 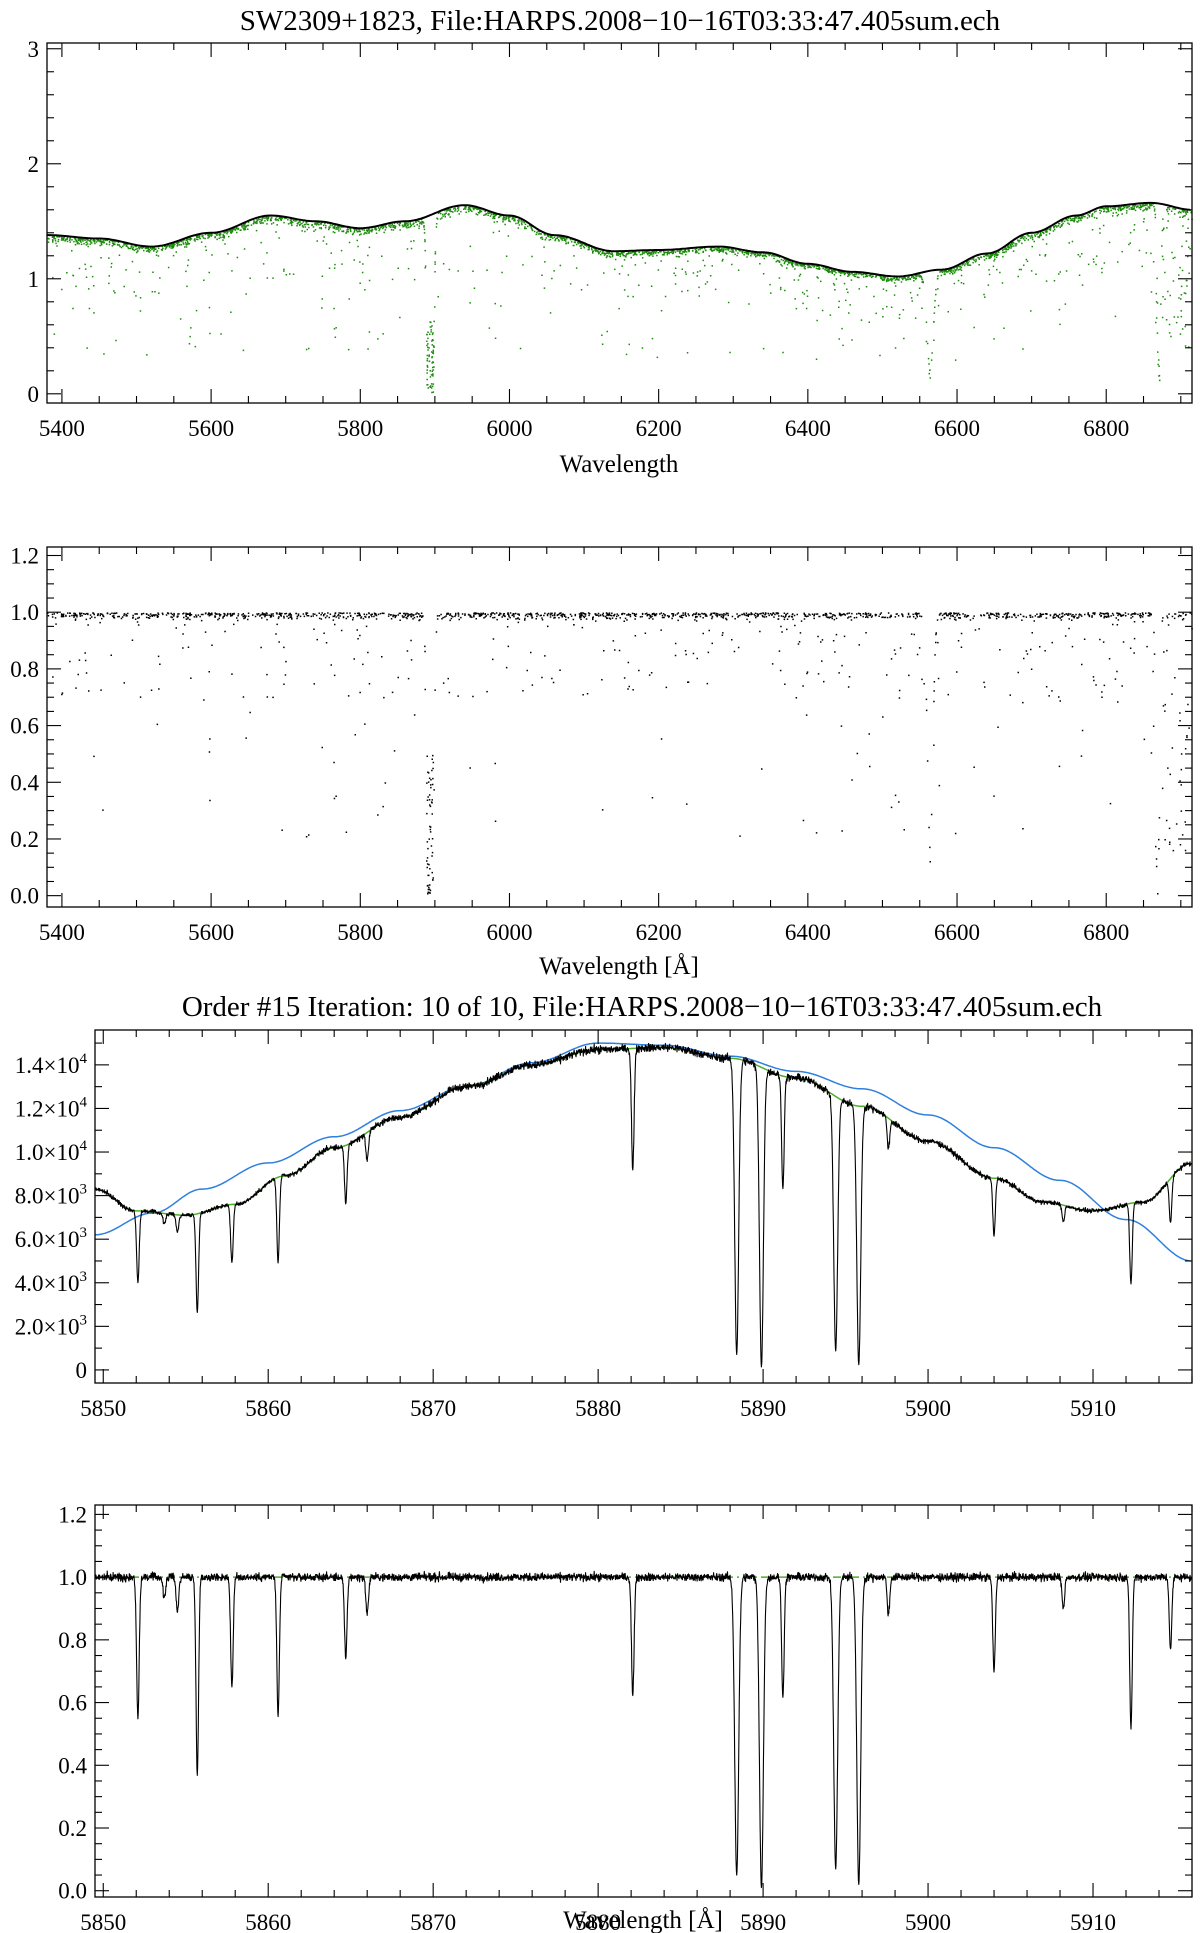 I want to click on y-tick-label: 4.0×10³, so click(x=51, y=1282).